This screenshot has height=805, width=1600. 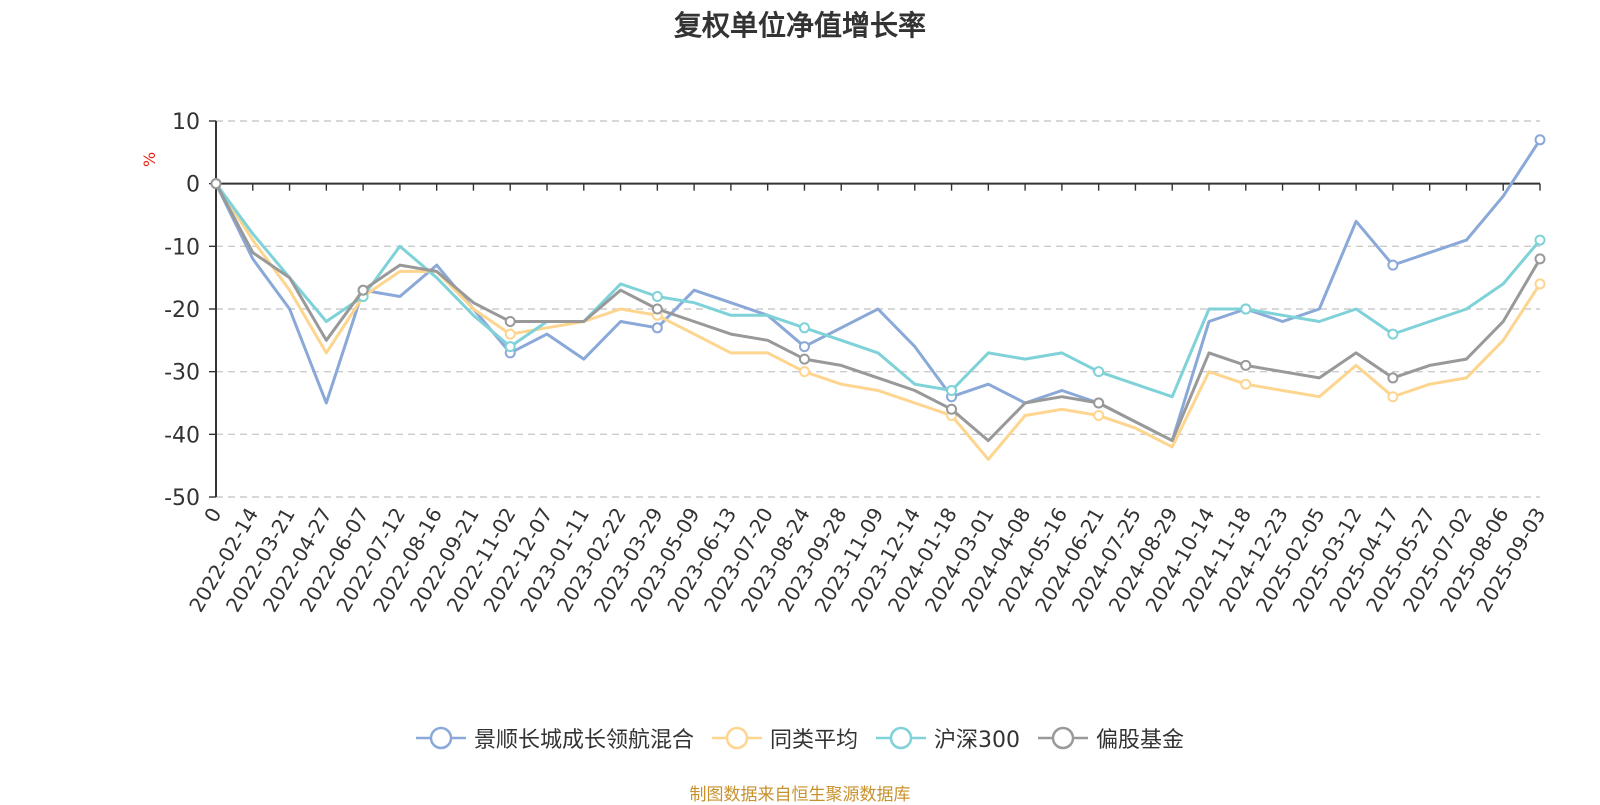 What do you see at coordinates (182, 247) in the screenshot?
I see `y-tick-label: -10` at bounding box center [182, 247].